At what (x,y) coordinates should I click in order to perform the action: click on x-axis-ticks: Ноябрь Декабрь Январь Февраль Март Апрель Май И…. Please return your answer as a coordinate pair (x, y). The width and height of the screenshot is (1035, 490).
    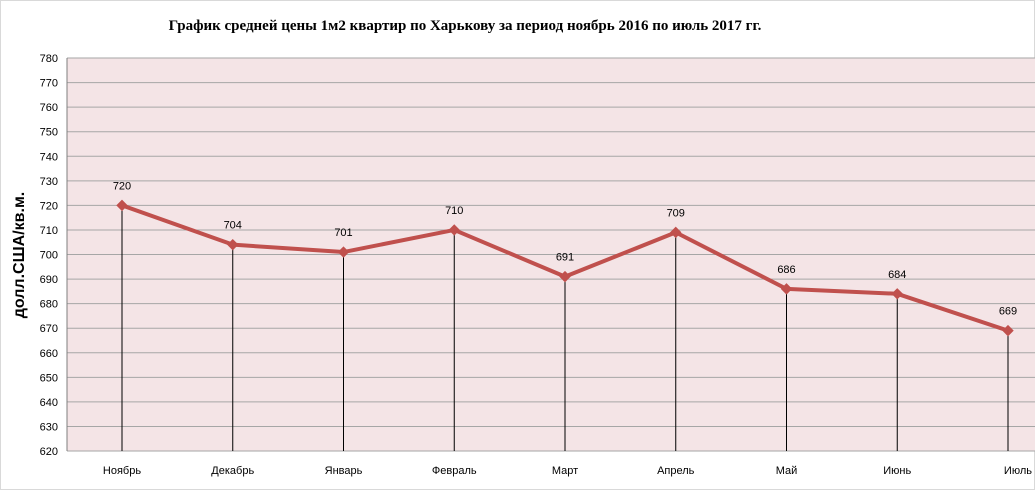
    Looking at the image, I should click on (567, 471).